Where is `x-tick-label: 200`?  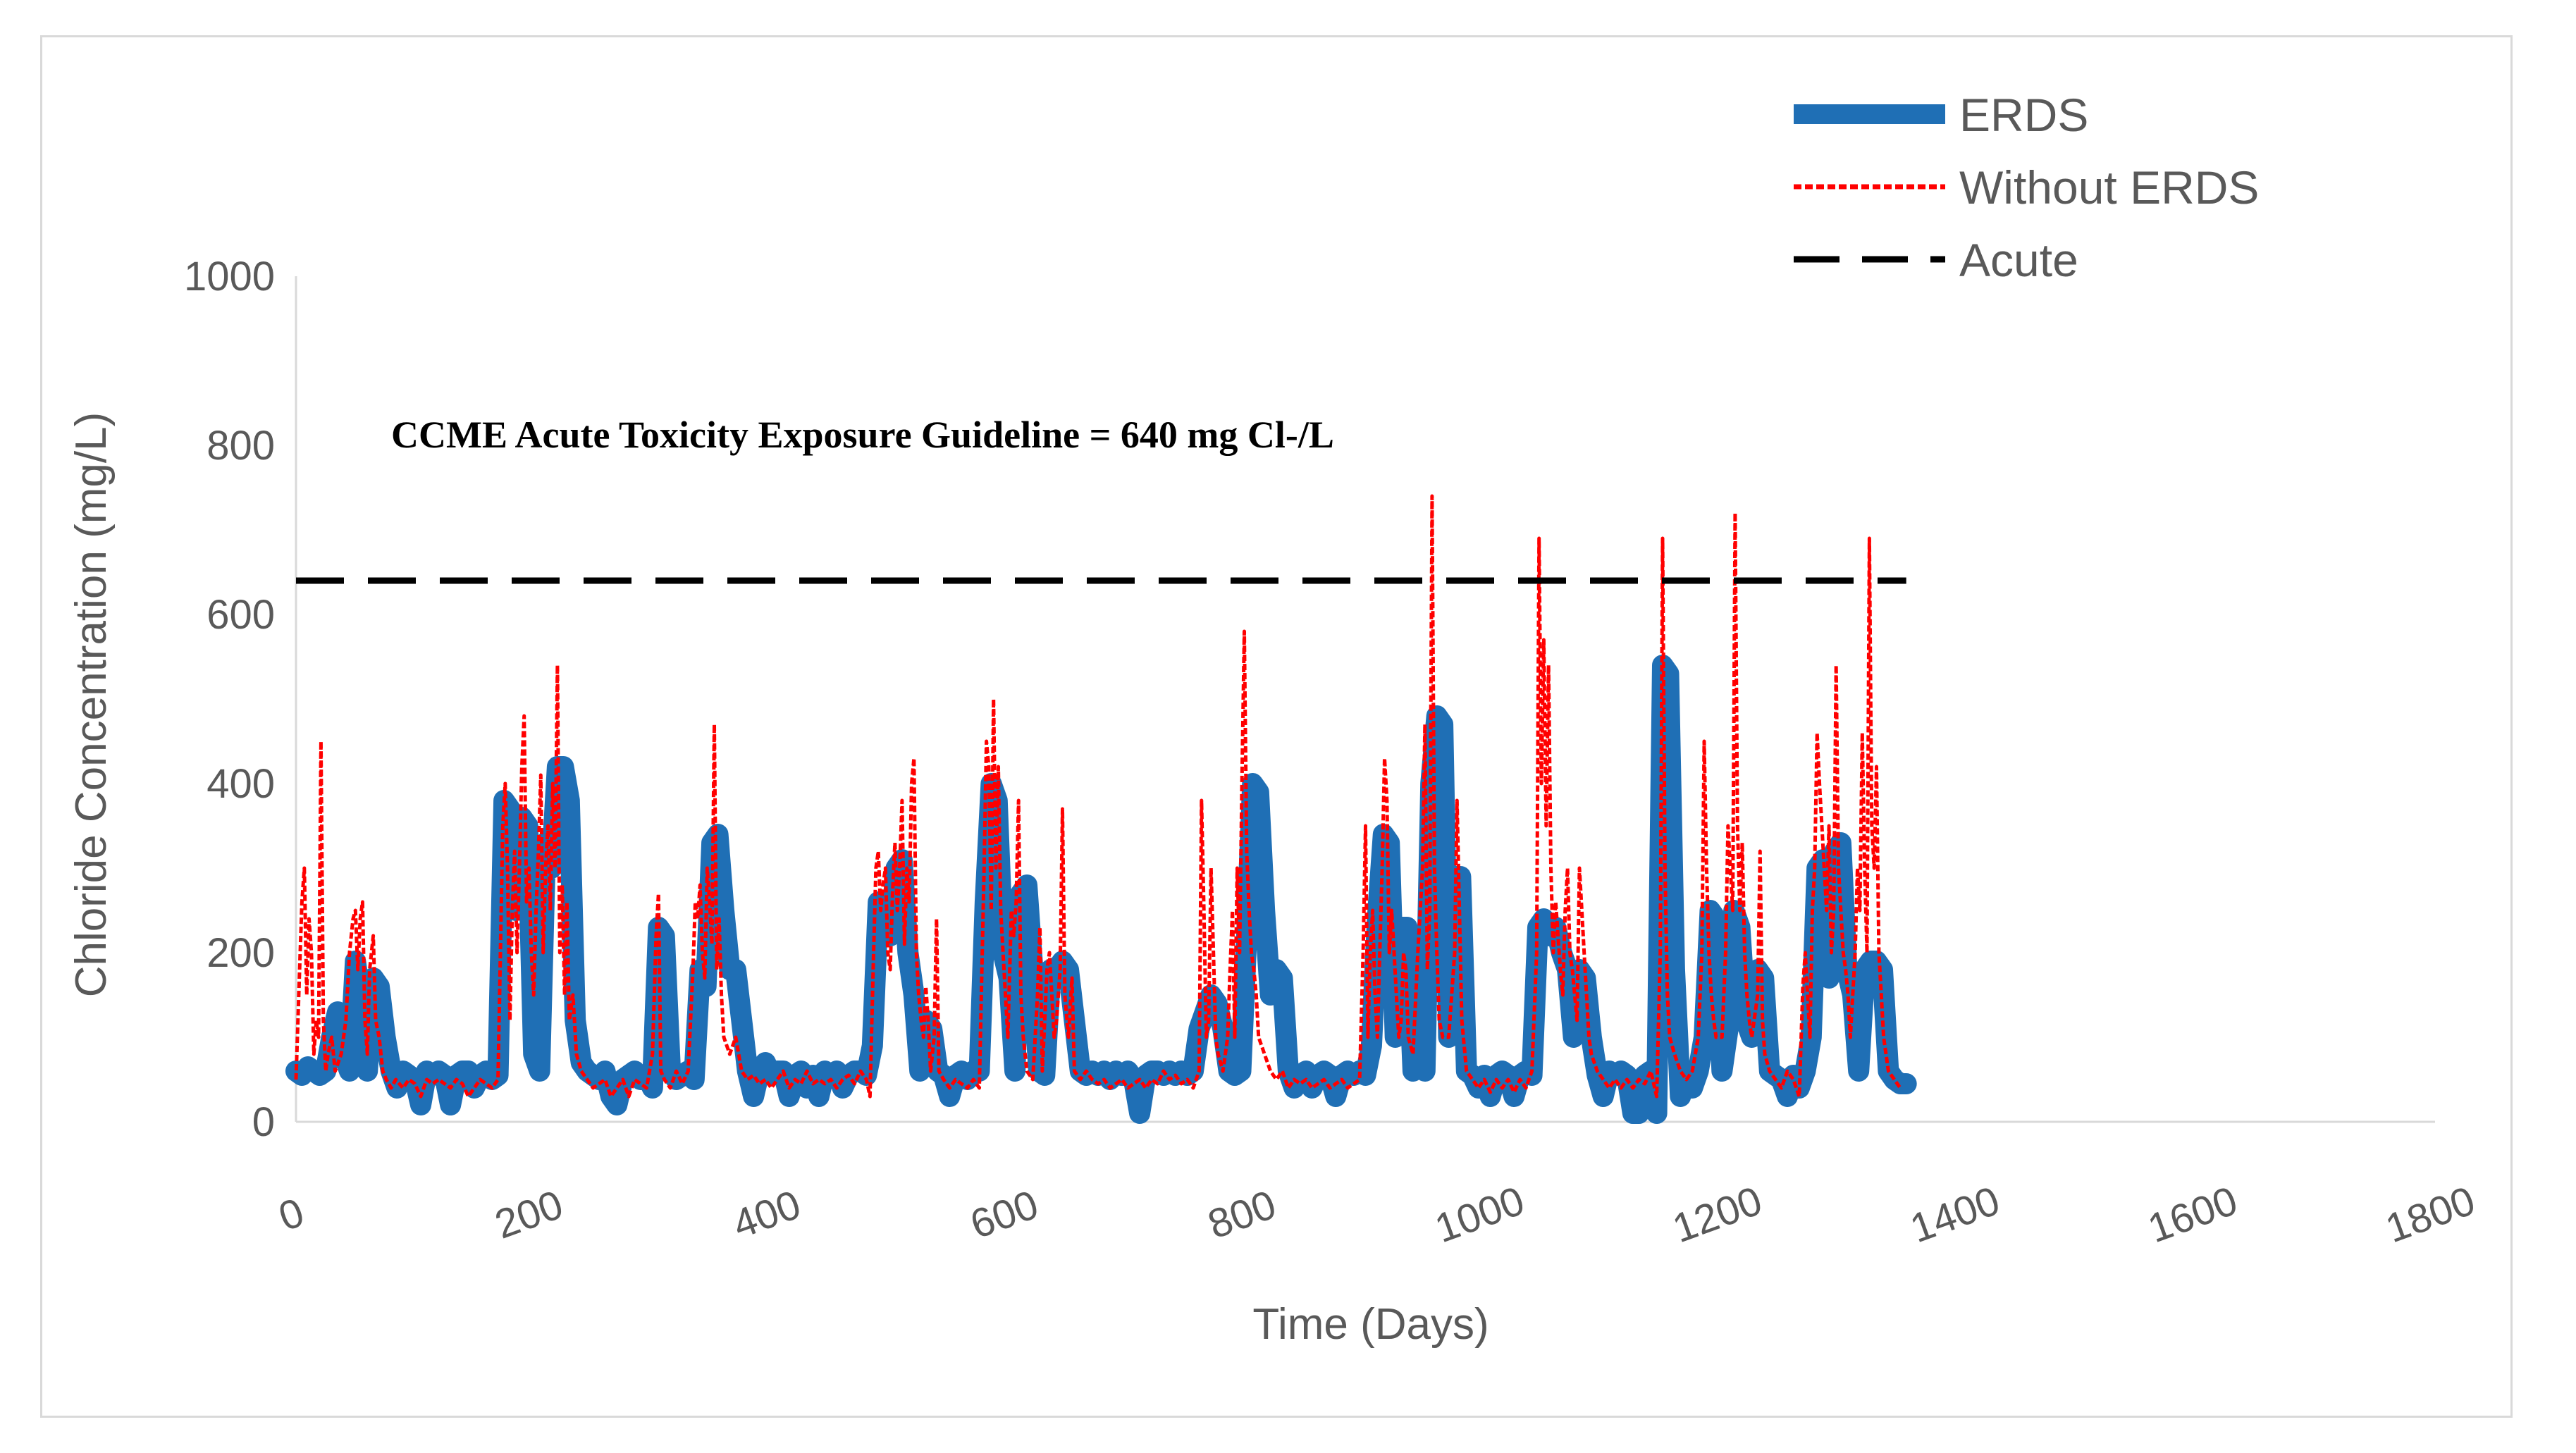
x-tick-label: 200 is located at coordinates (529, 1215).